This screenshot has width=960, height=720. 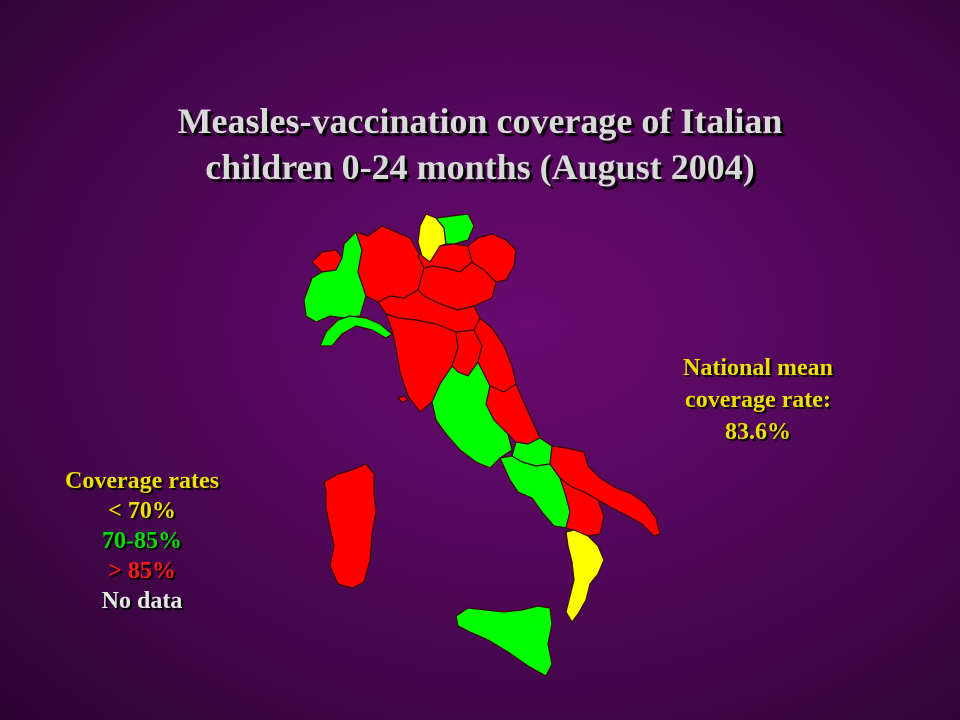 I want to click on legend-item-low: < 70%, so click(x=142, y=511).